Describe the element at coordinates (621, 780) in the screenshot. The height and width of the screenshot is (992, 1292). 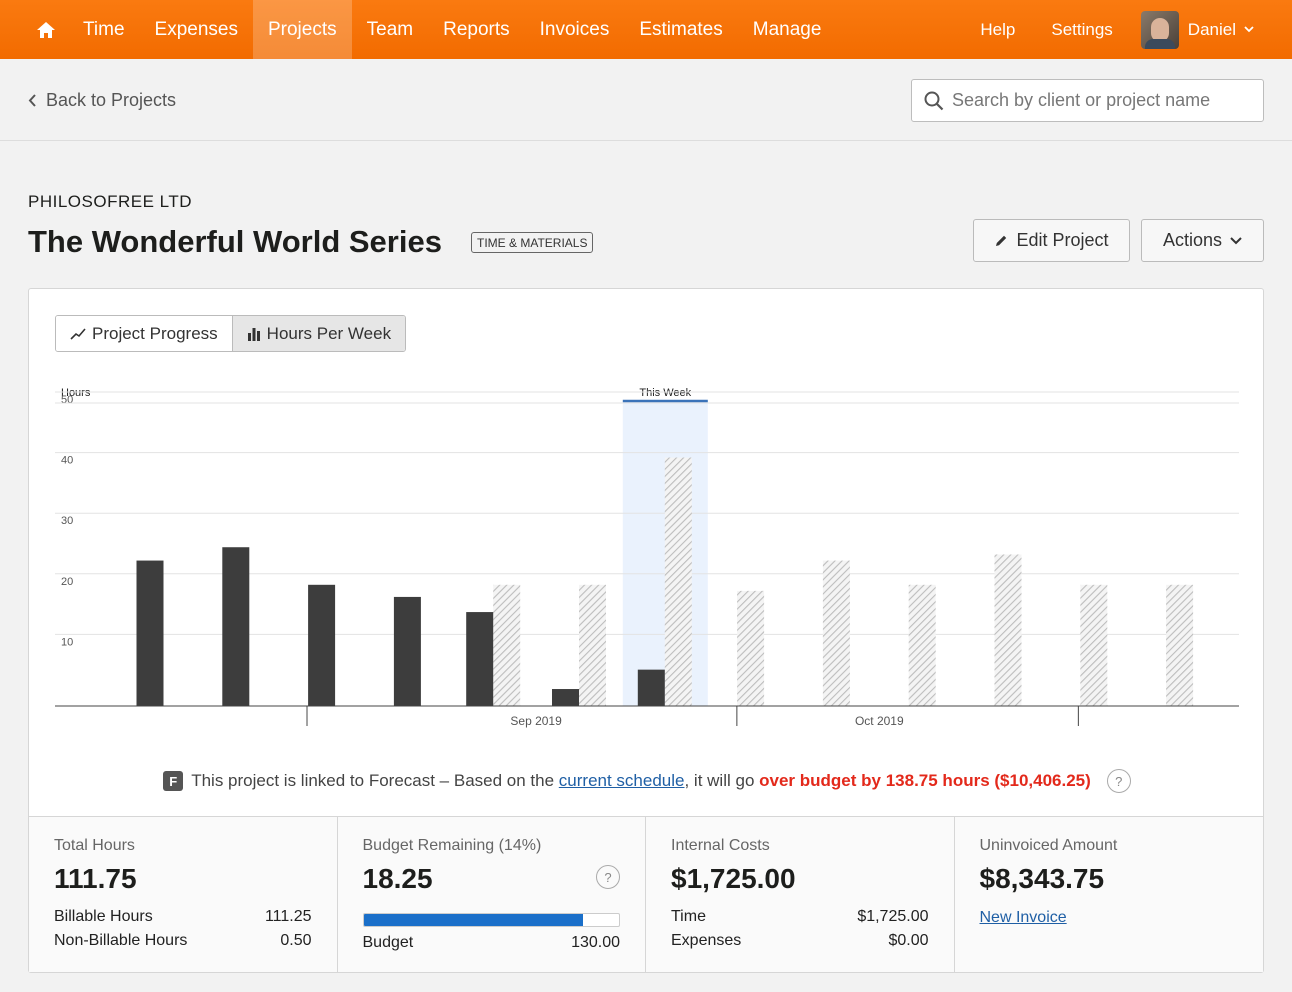
I see `current-schedule-link: current schedule` at that location.